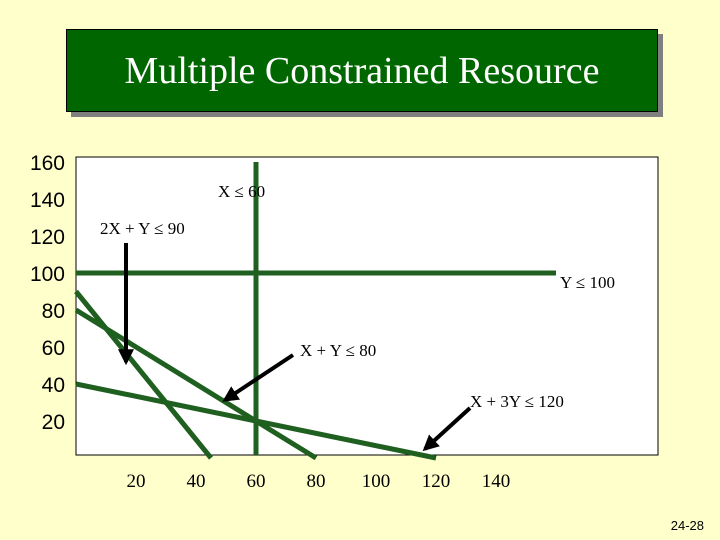 The height and width of the screenshot is (540, 720). What do you see at coordinates (47, 163) in the screenshot?
I see `y-tick-label: 160` at bounding box center [47, 163].